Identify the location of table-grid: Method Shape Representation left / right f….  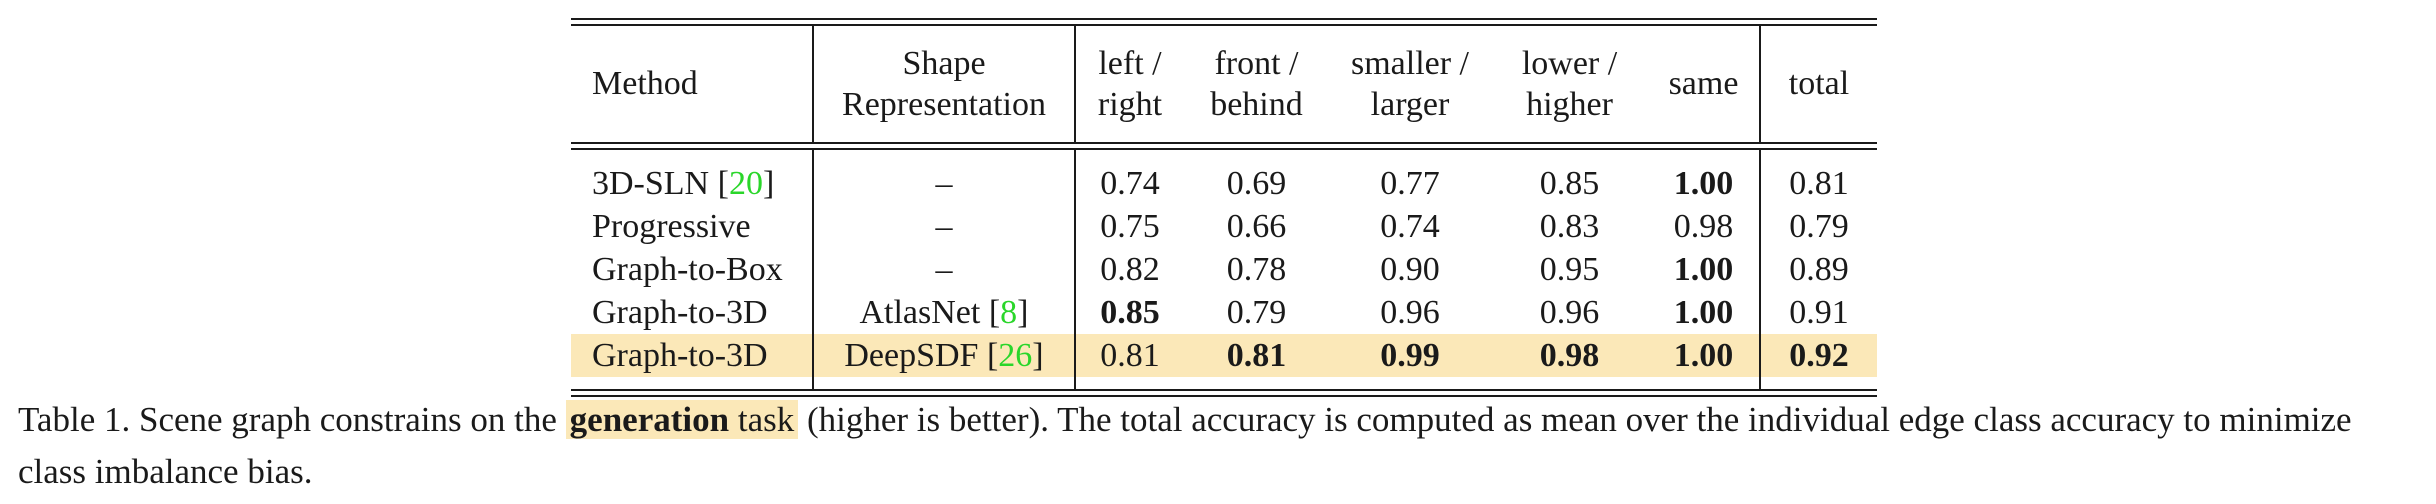
(1224, 84).